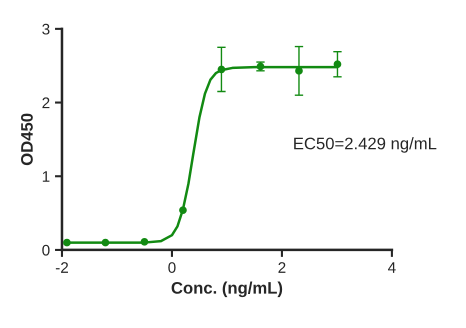  What do you see at coordinates (46, 29) in the screenshot?
I see `y-tick-label: 3` at bounding box center [46, 29].